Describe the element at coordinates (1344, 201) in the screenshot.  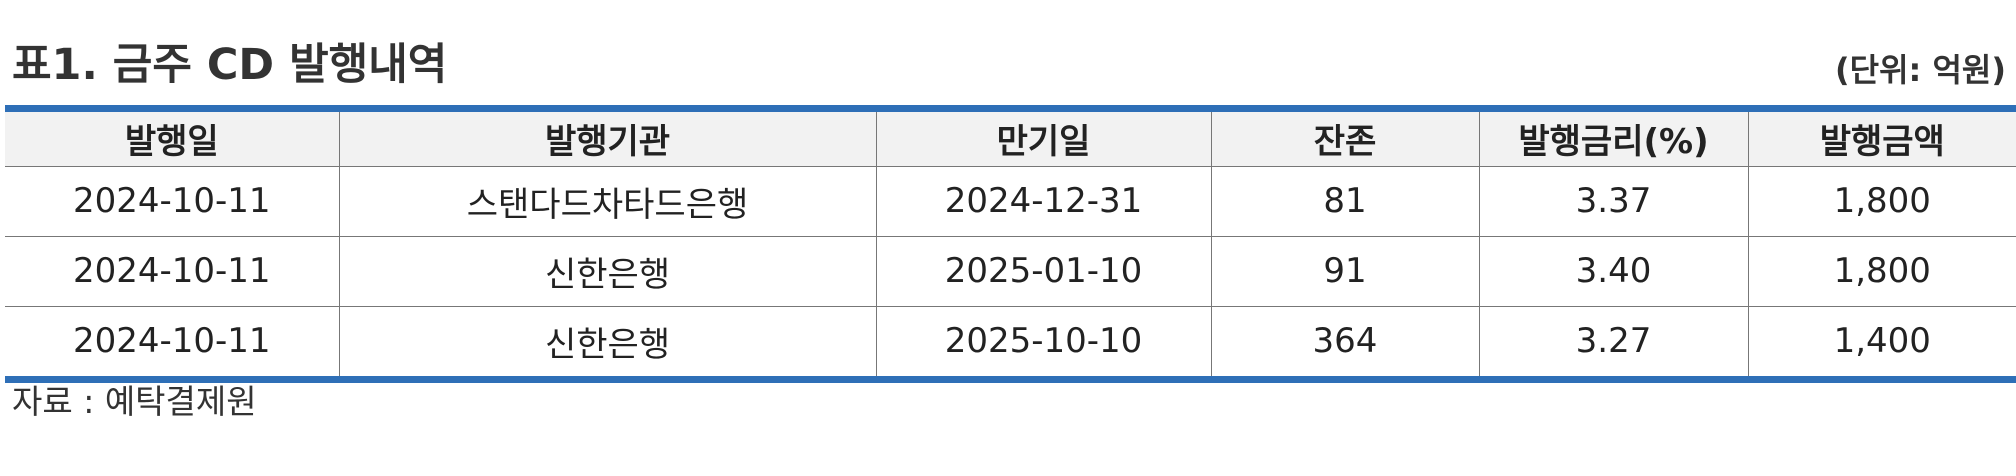
I see `cell-remaining-days: 81` at that location.